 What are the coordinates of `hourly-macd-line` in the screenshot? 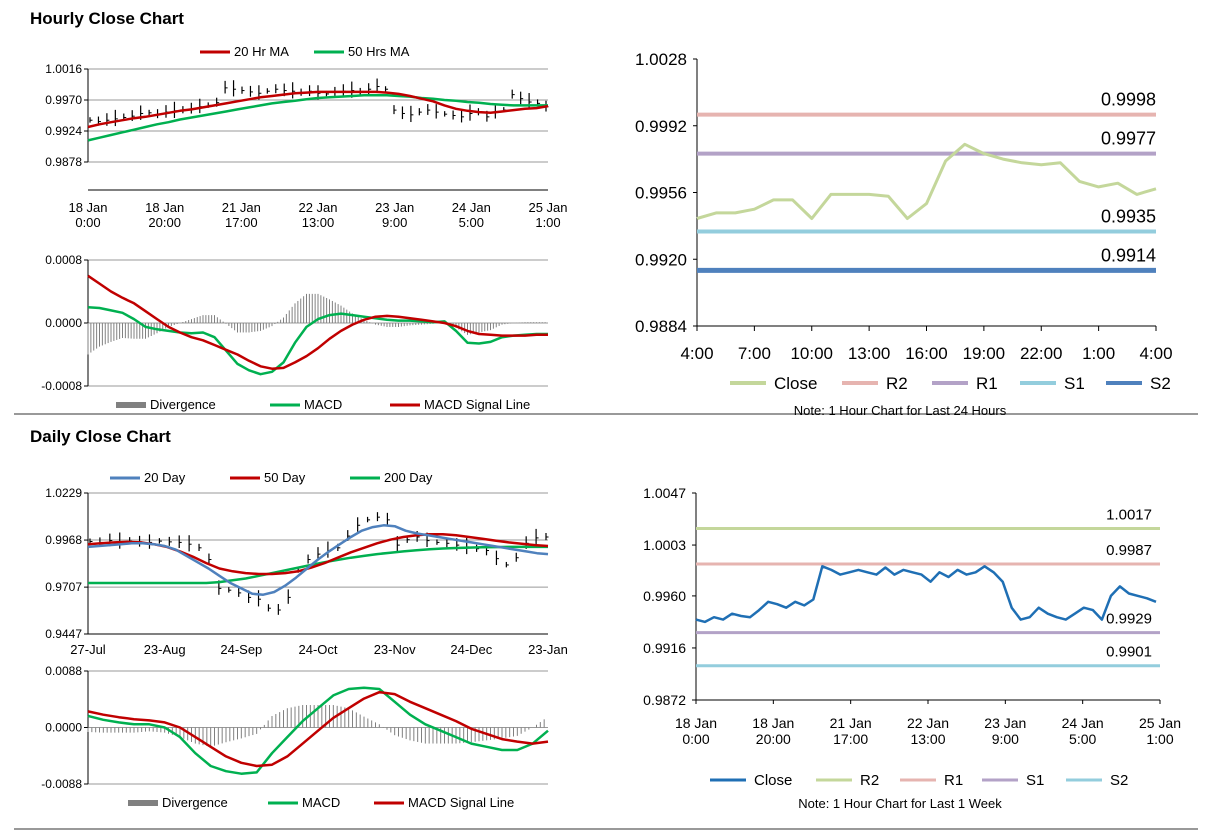 It's located at (317, 341).